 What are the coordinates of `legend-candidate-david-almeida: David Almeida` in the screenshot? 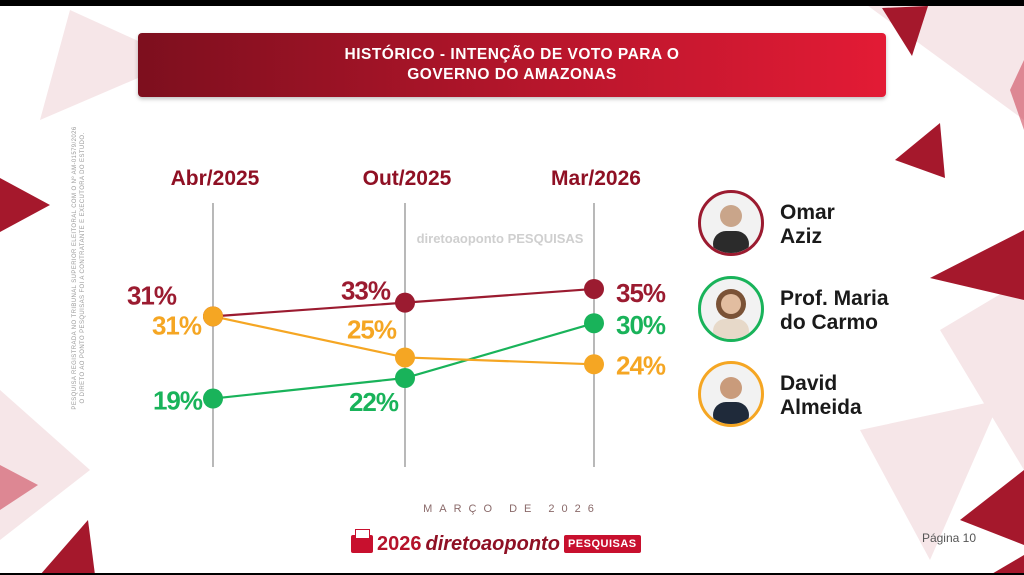 It's located at (798, 396).